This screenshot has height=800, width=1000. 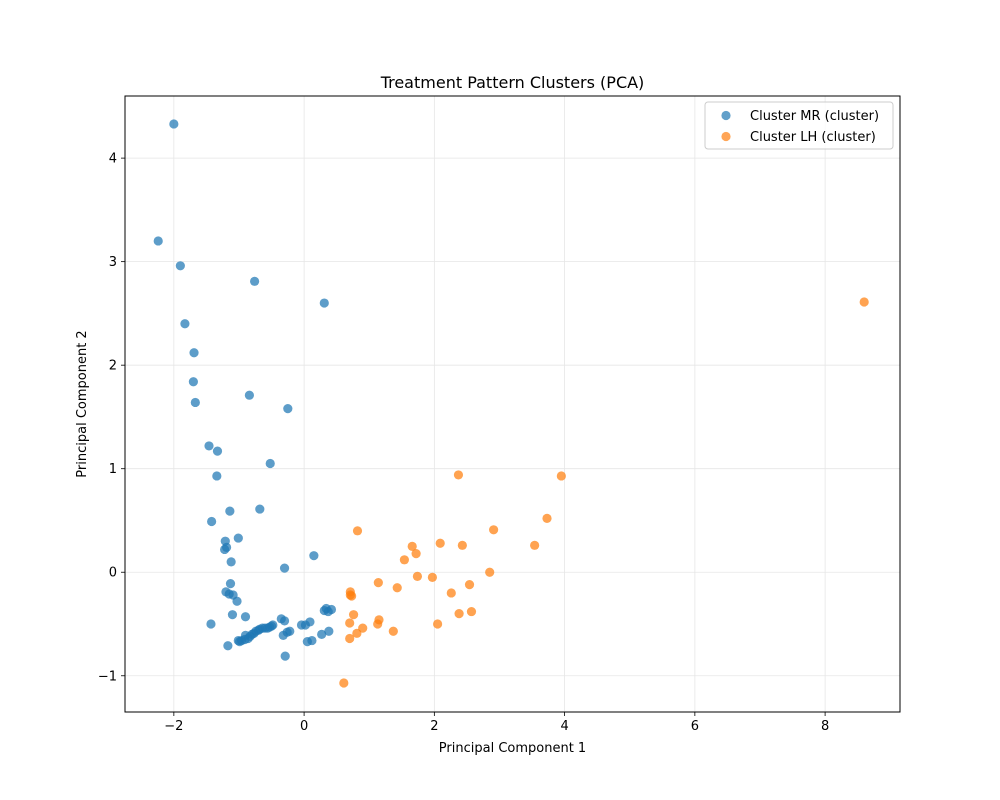 I want to click on x-tick-label: −2, so click(x=173, y=726).